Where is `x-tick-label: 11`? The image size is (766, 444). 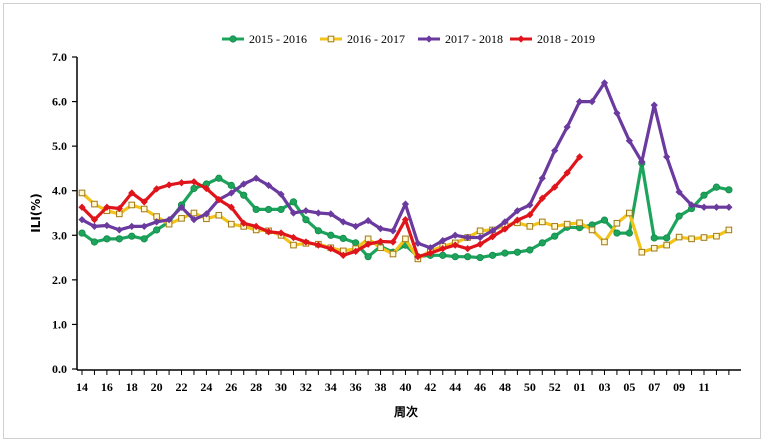
x-tick-label: 11 is located at coordinates (703, 387).